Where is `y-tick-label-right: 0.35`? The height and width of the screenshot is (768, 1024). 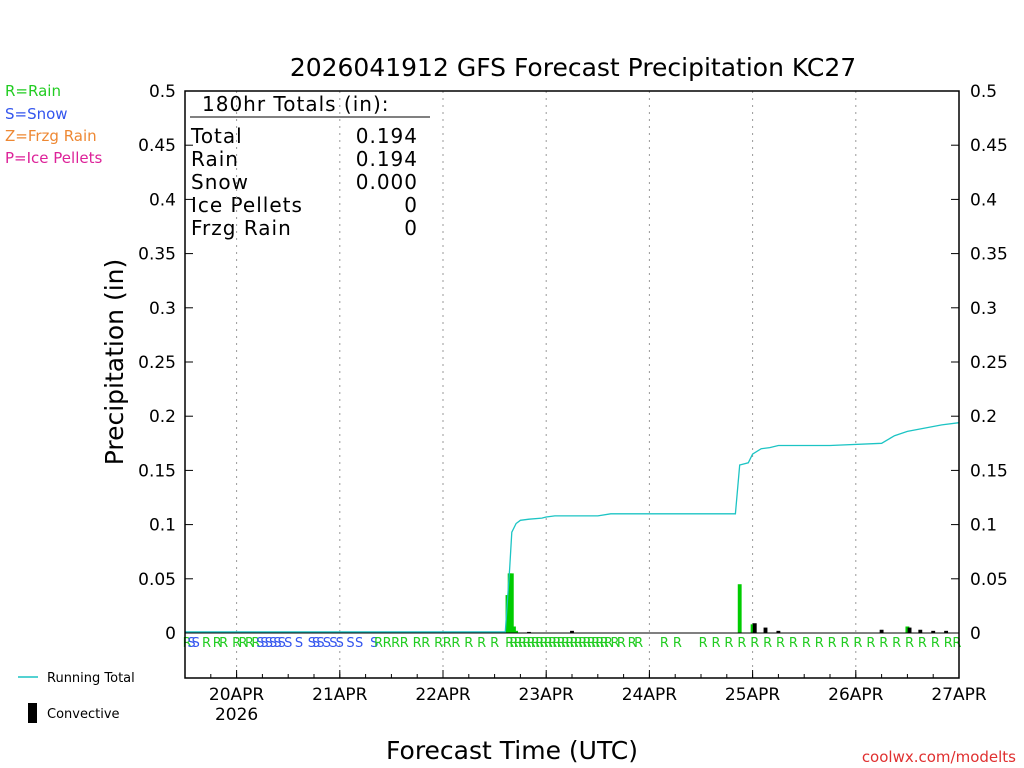
y-tick-label-right: 0.35 is located at coordinates (989, 255).